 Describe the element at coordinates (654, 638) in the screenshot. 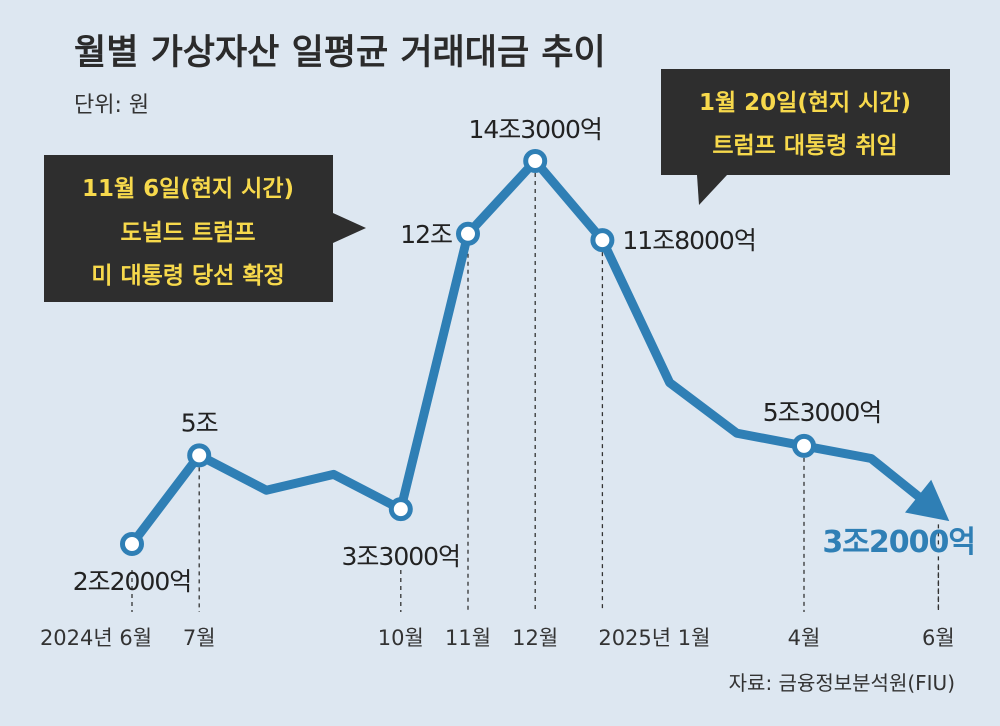

I see `x-tick-label: 2025년 1월` at that location.